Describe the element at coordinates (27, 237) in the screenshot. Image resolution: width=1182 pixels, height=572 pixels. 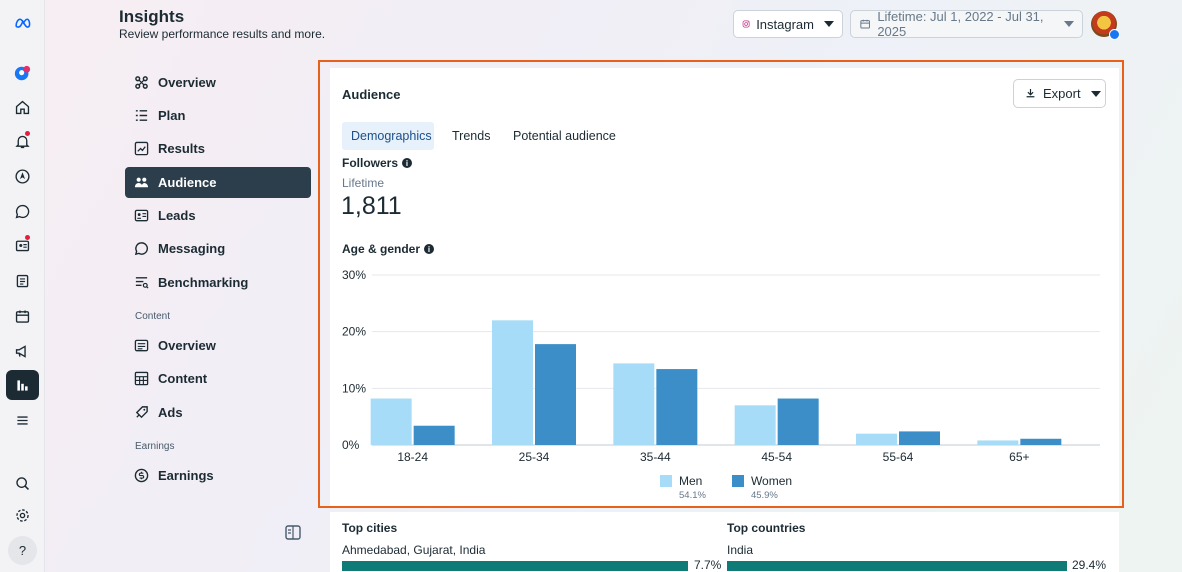
I see `contacts-dot` at that location.